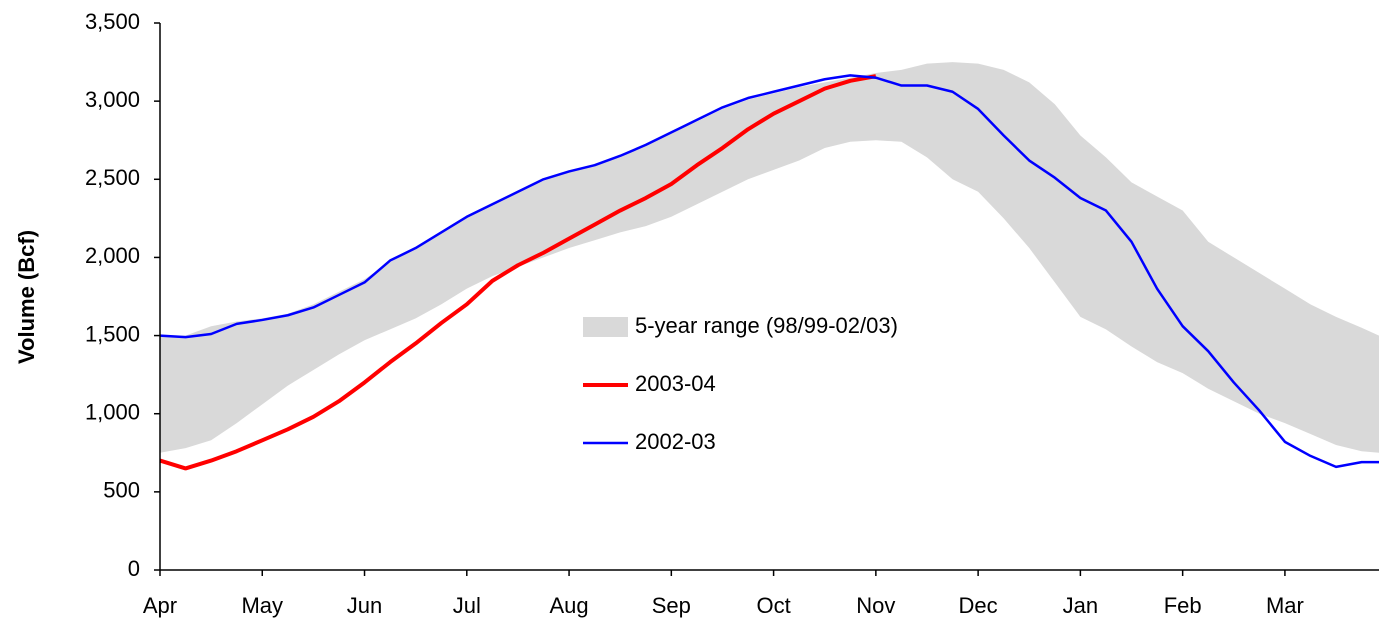  I want to click on x-tick-label: Mar, so click(1285, 605).